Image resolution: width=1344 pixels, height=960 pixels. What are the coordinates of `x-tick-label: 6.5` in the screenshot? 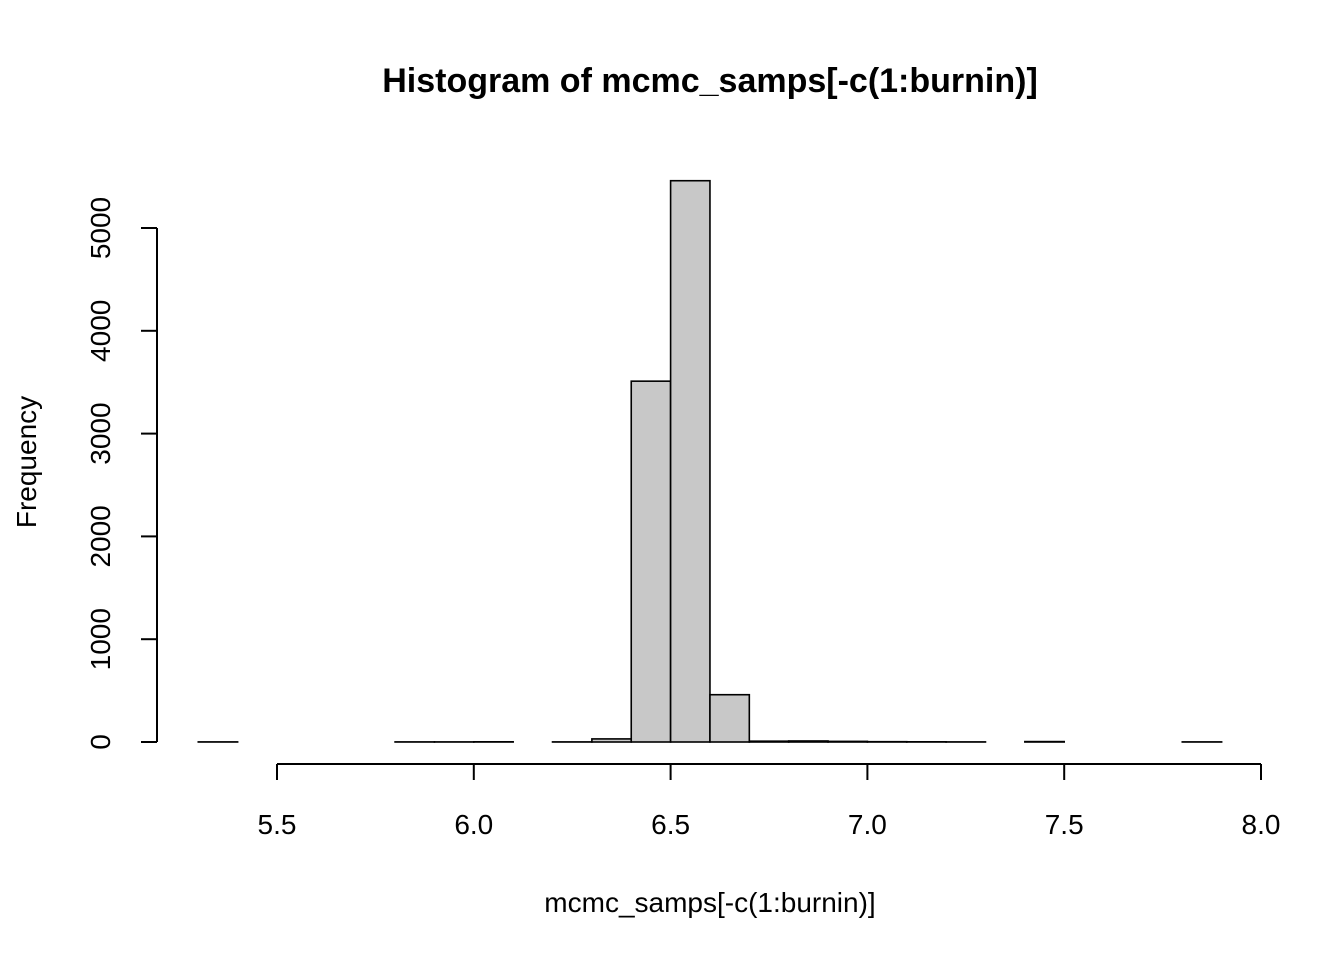 It's located at (670, 824).